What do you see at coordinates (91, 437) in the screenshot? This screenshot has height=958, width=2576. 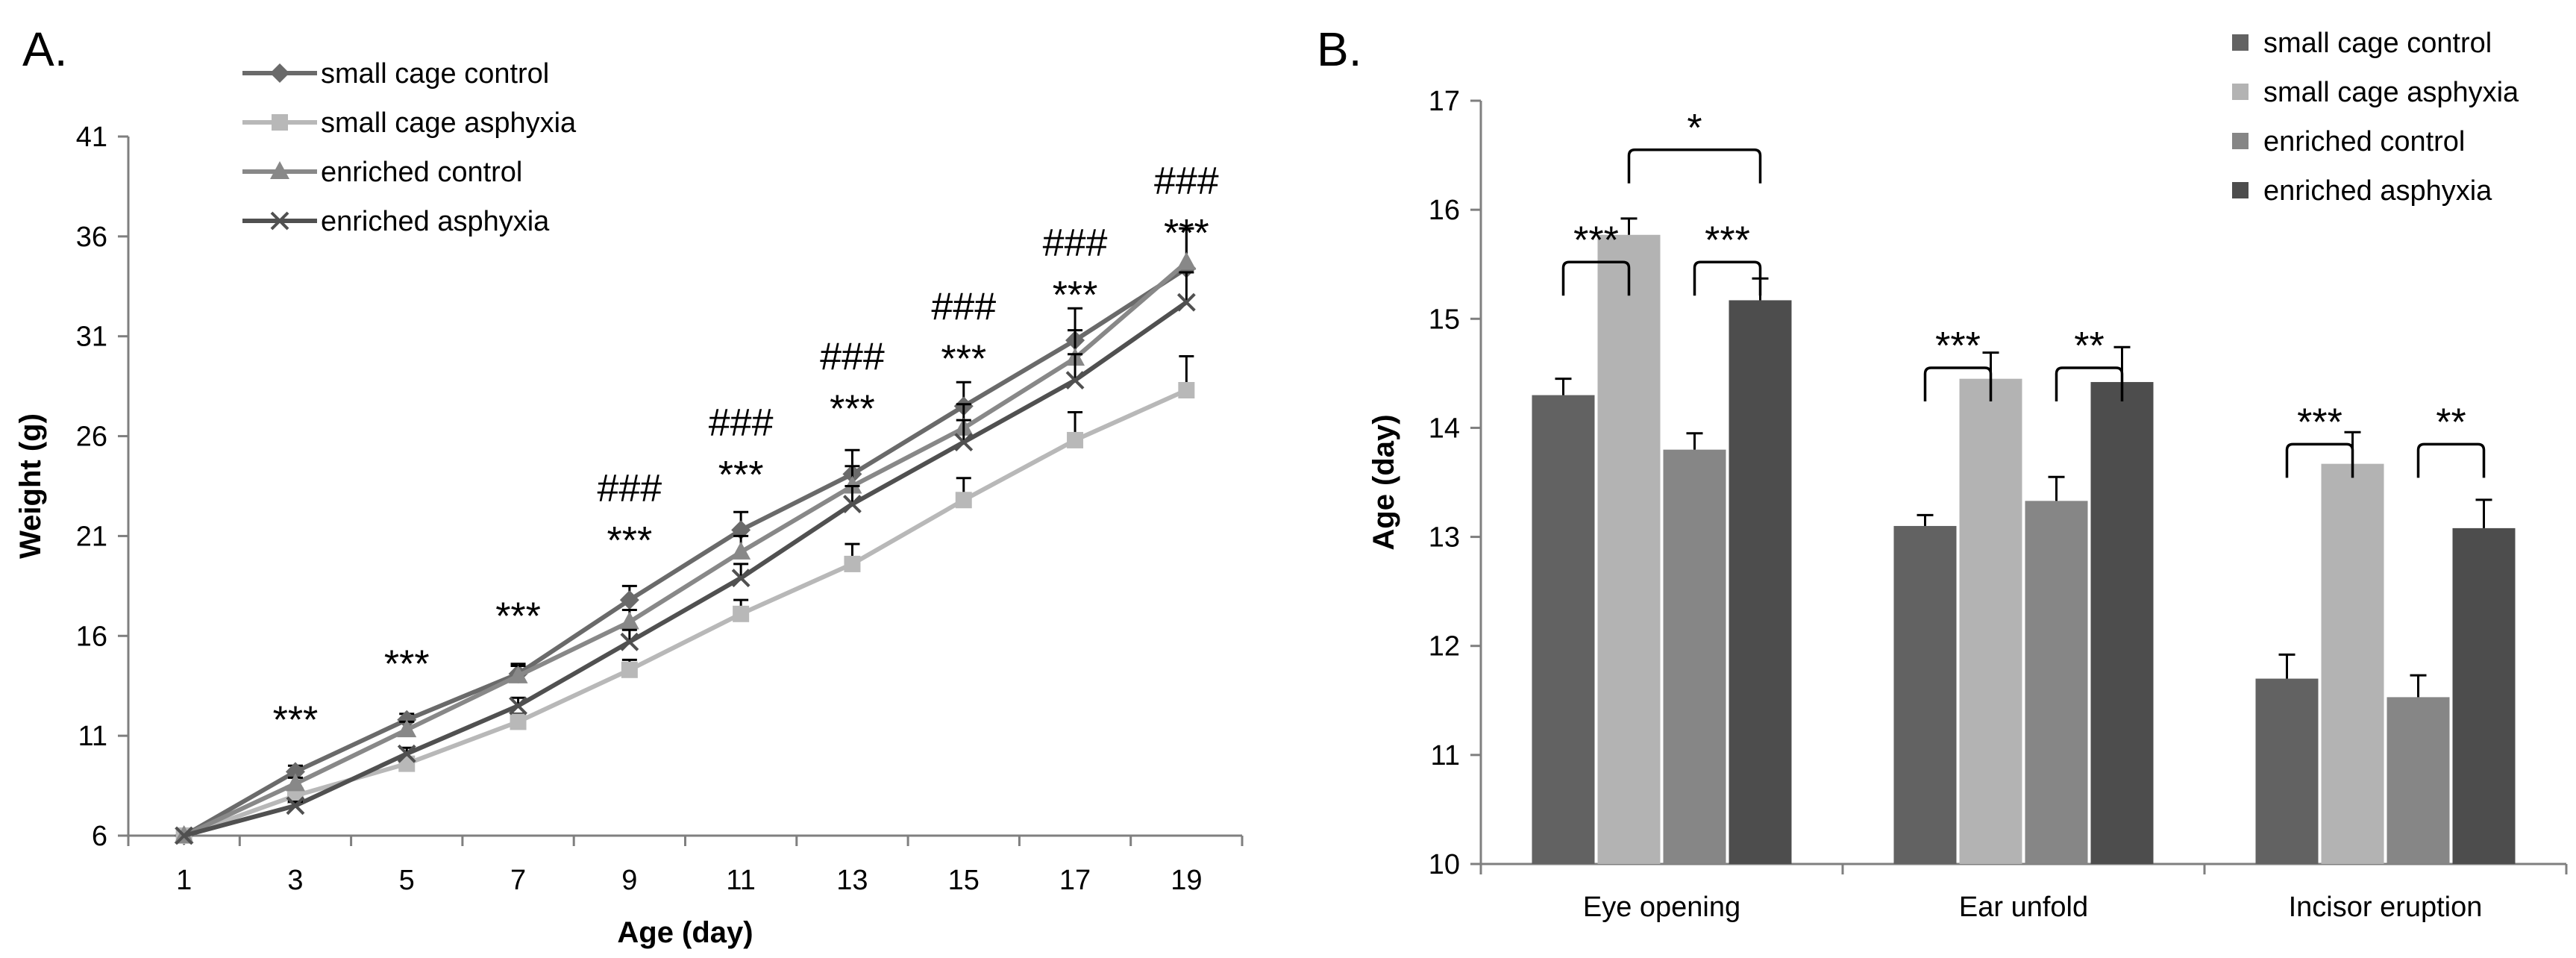 I see `y-tick-label: 26` at bounding box center [91, 437].